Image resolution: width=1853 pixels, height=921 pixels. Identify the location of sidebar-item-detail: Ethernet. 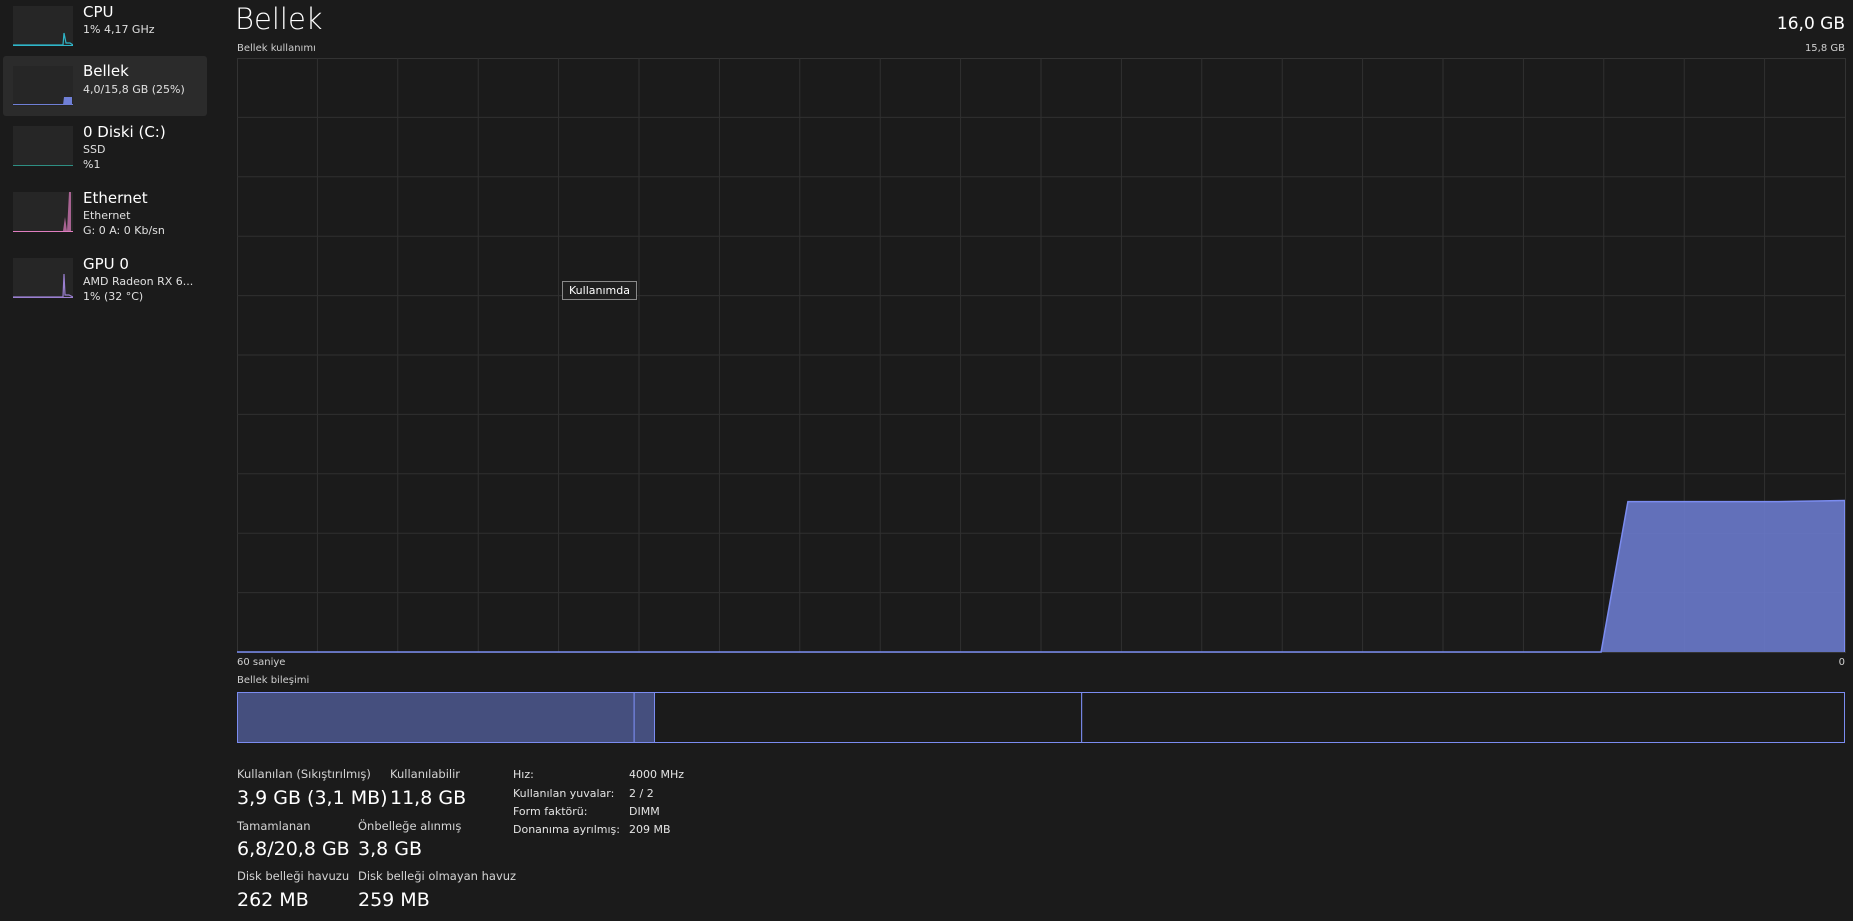
(107, 215).